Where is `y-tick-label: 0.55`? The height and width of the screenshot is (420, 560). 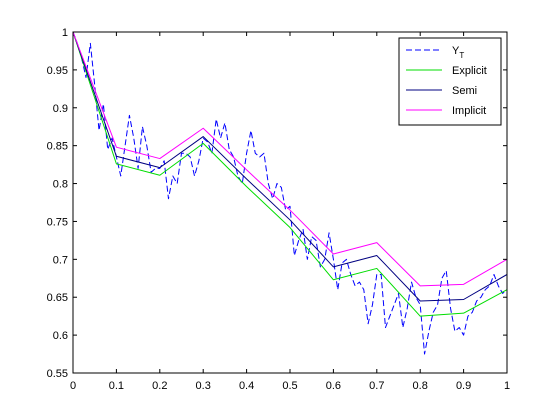 y-tick-label: 0.55 is located at coordinates (57, 374).